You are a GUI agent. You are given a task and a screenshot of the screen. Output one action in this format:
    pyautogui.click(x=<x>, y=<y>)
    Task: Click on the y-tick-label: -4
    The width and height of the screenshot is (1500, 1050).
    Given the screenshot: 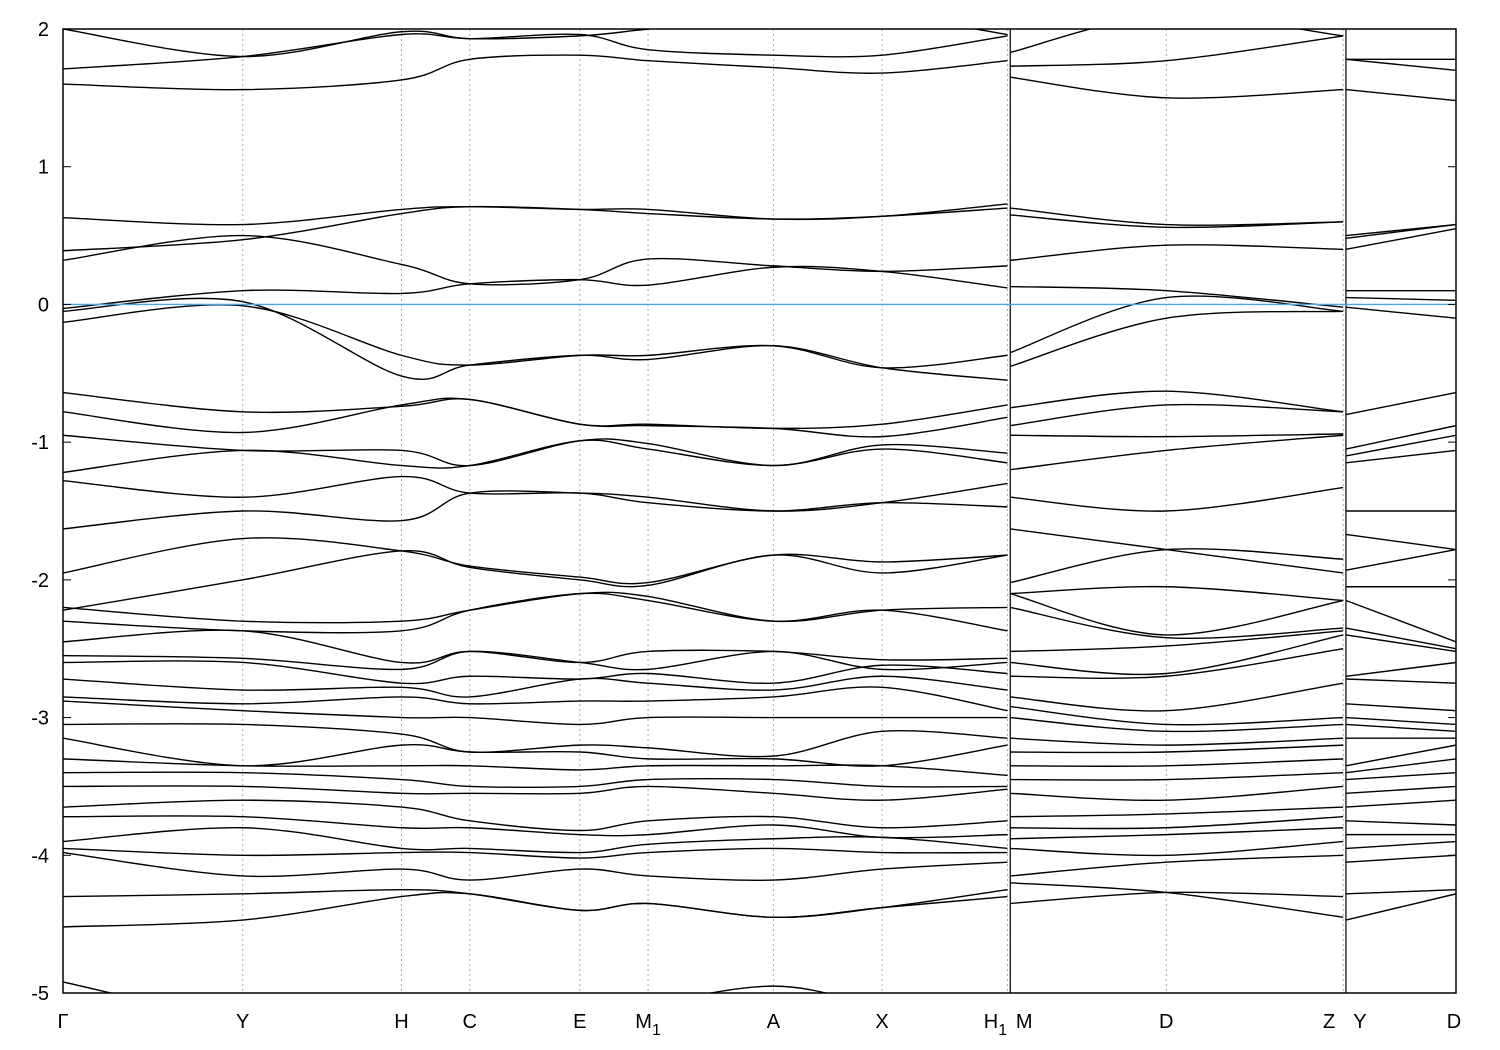 What is the action you would take?
    pyautogui.click(x=40, y=856)
    